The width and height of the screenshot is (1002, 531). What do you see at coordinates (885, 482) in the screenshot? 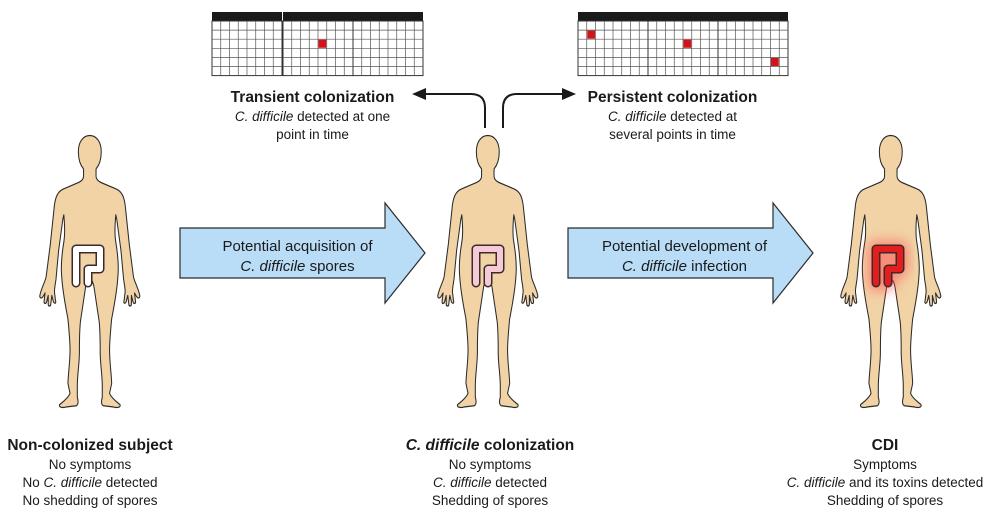
I see `cdi-line2: C. difficile and its toxins detected` at bounding box center [885, 482].